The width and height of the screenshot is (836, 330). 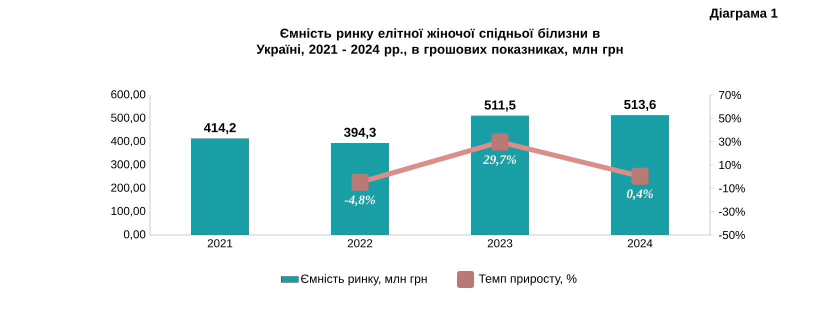 I want to click on legend-label: Ємність ринку, млн грн, so click(x=364, y=280).